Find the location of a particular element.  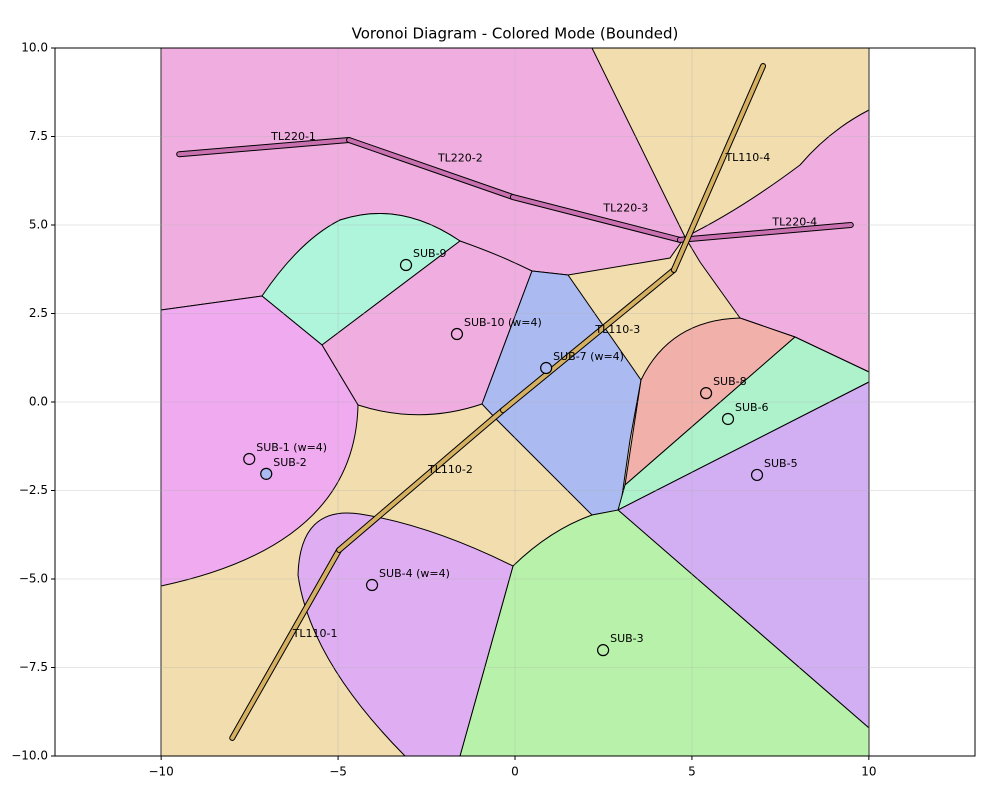

line-label: TL220-1 is located at coordinates (293, 136).